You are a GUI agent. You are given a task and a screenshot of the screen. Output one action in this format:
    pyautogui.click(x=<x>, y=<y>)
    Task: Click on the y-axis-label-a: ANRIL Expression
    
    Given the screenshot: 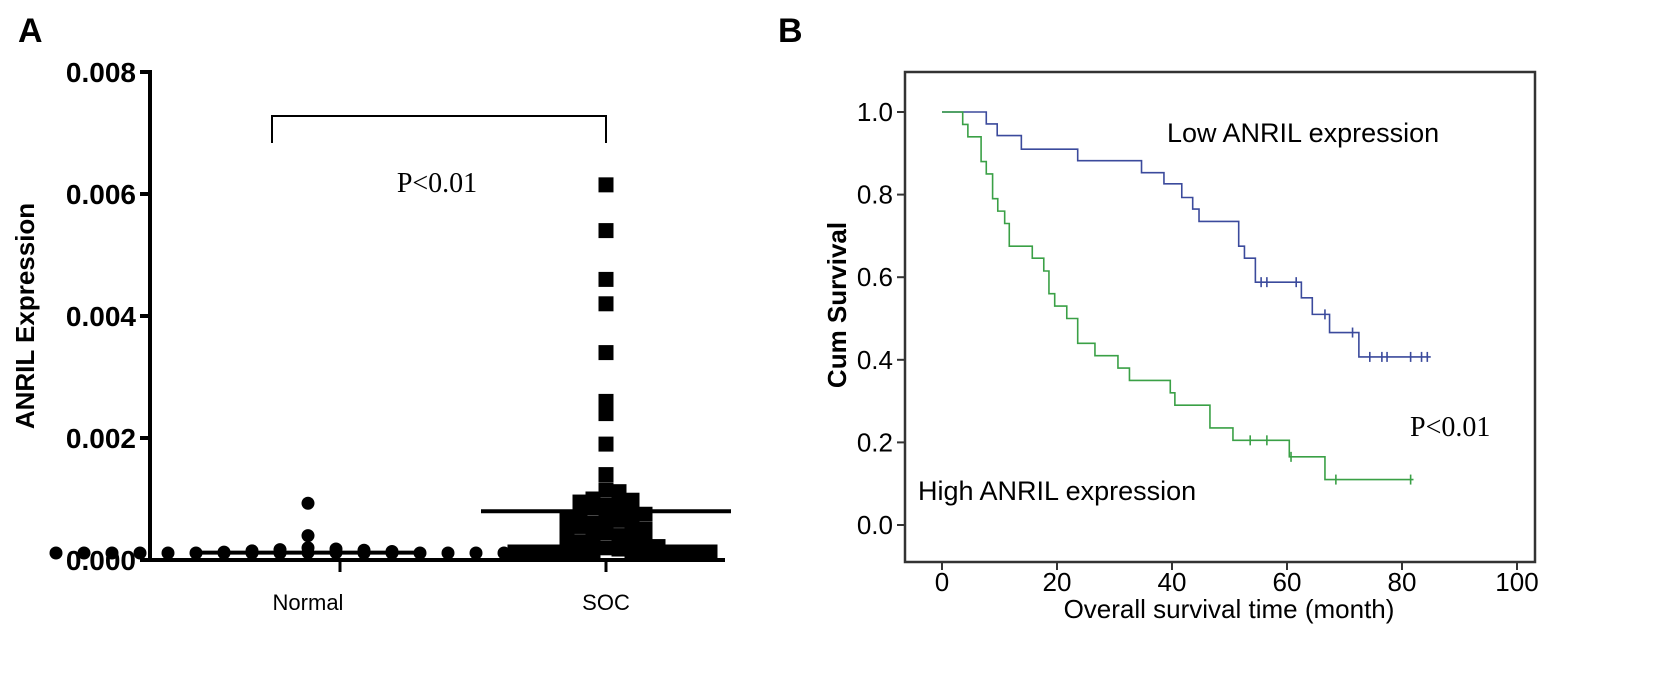 What is the action you would take?
    pyautogui.click(x=25, y=316)
    